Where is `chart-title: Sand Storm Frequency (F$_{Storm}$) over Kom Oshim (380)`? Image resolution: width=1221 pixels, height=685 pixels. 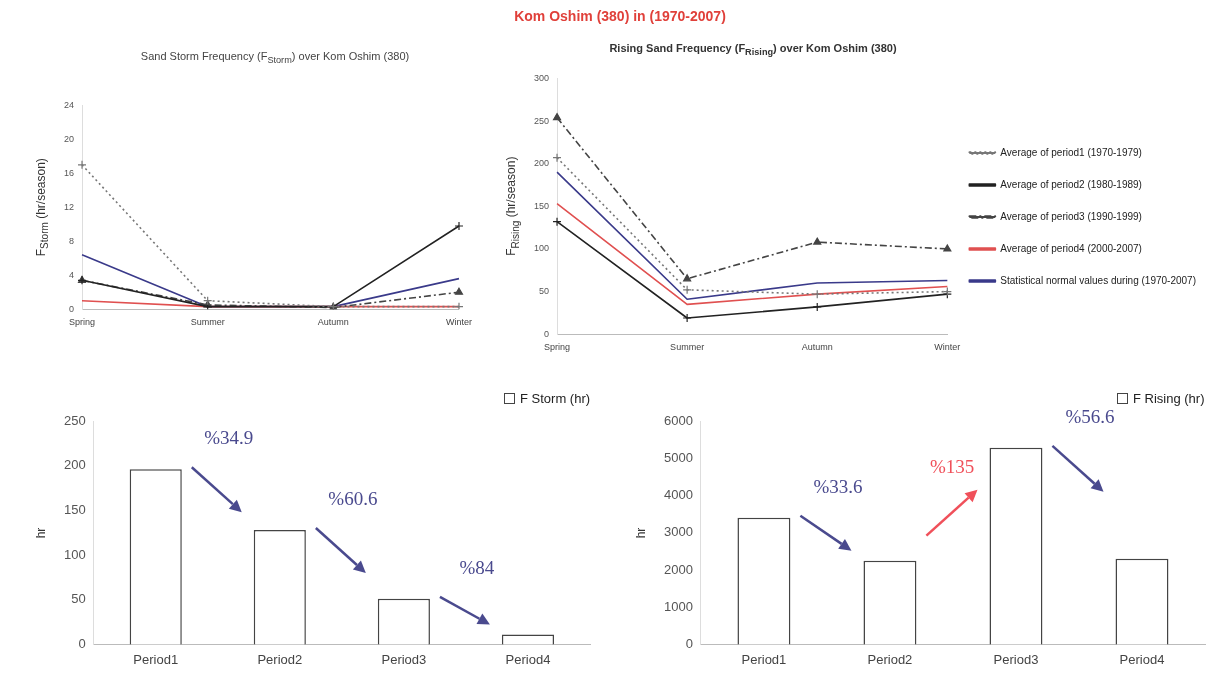
chart-title: Sand Storm Frequency (F$_{Storm}$) over Kom Oshim (380) is located at coordinates (275, 58).